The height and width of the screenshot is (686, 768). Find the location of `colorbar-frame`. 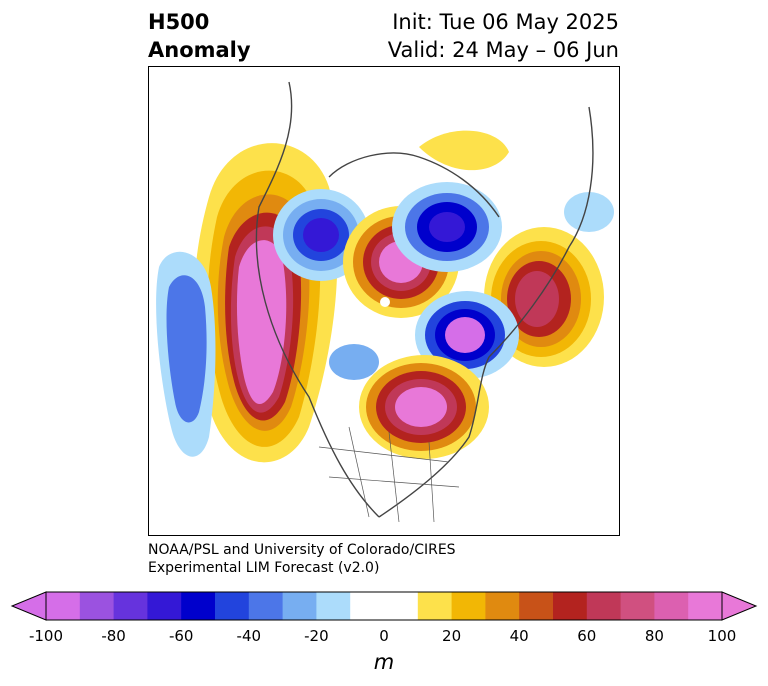

colorbar-frame is located at coordinates (384, 606).